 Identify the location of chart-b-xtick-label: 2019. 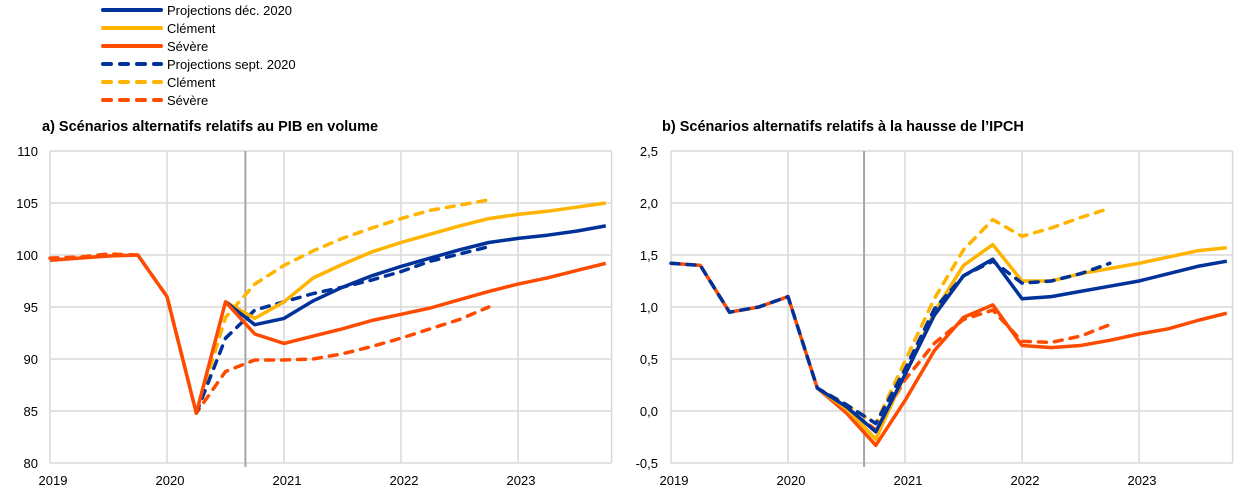
(674, 480).